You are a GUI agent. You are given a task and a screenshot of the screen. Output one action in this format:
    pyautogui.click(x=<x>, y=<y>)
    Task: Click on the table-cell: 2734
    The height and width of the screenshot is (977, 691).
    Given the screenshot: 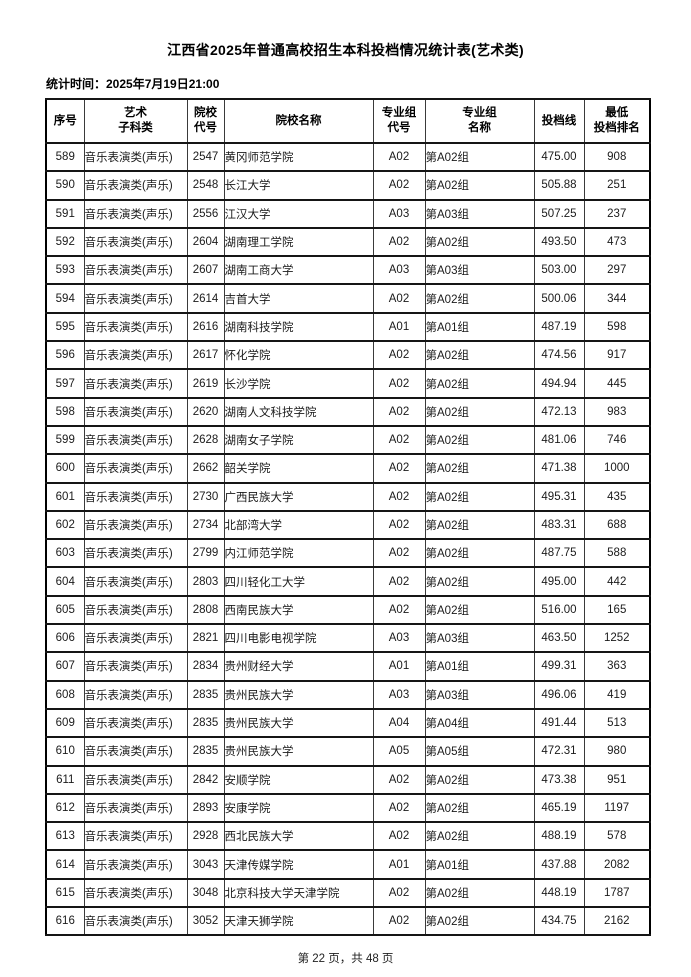 What is the action you would take?
    pyautogui.click(x=205, y=525)
    